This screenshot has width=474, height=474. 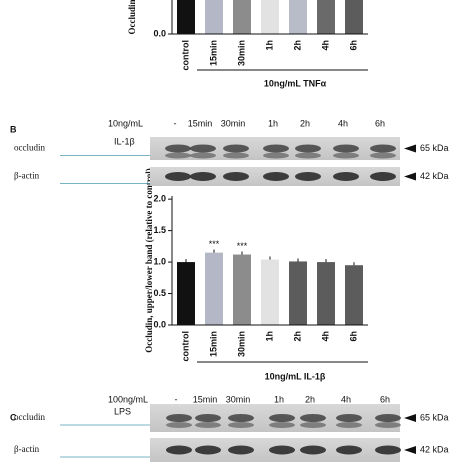 I want to click on treatment: 10ng/mL, so click(x=125, y=123).